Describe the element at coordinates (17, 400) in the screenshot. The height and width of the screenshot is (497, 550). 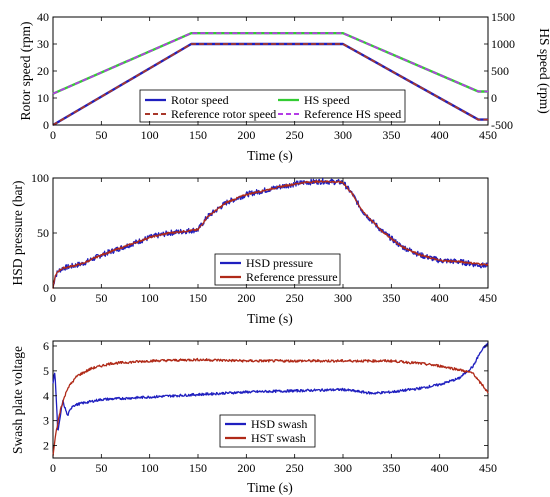
I see `y-axis-label: Swash plate voltage` at that location.